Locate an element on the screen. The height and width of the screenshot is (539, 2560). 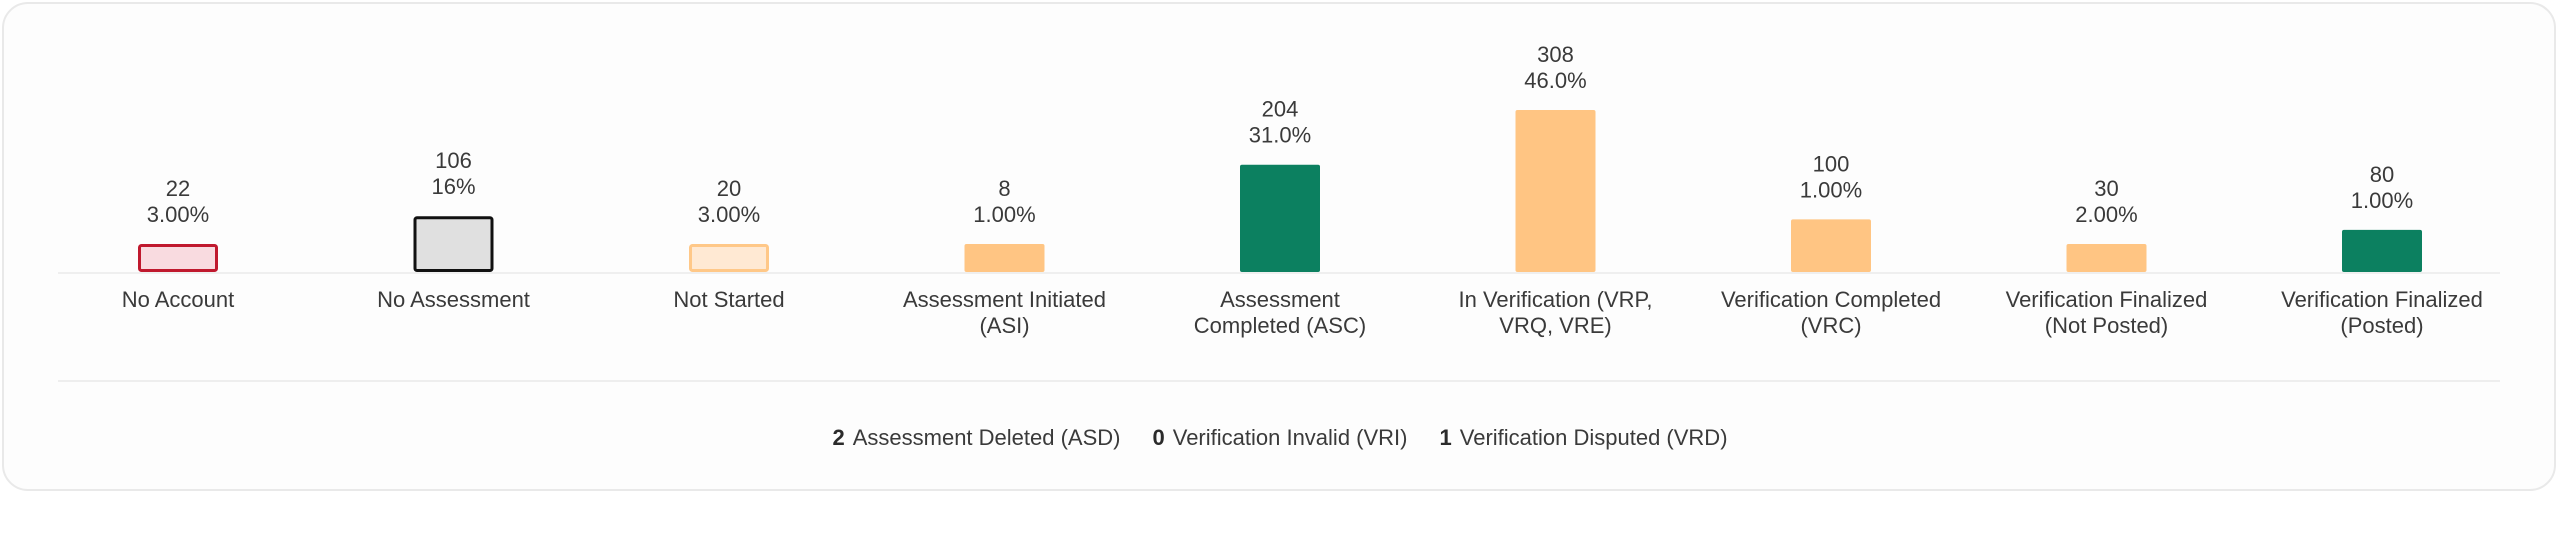
category-label: No Assessment is located at coordinates (453, 299).